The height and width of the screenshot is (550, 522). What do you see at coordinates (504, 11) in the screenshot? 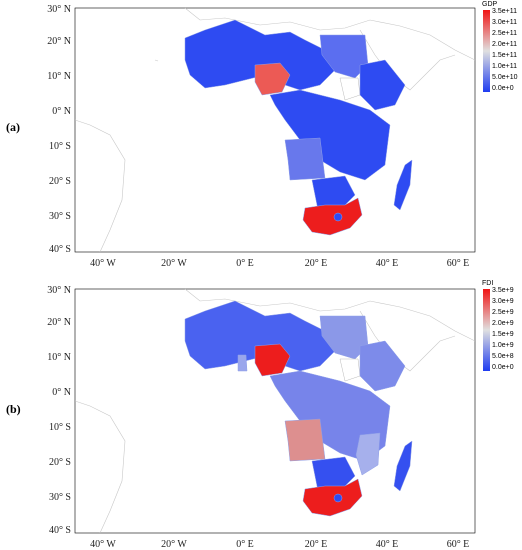
I see `legend-a-tick: 3.5e+11` at bounding box center [504, 11].